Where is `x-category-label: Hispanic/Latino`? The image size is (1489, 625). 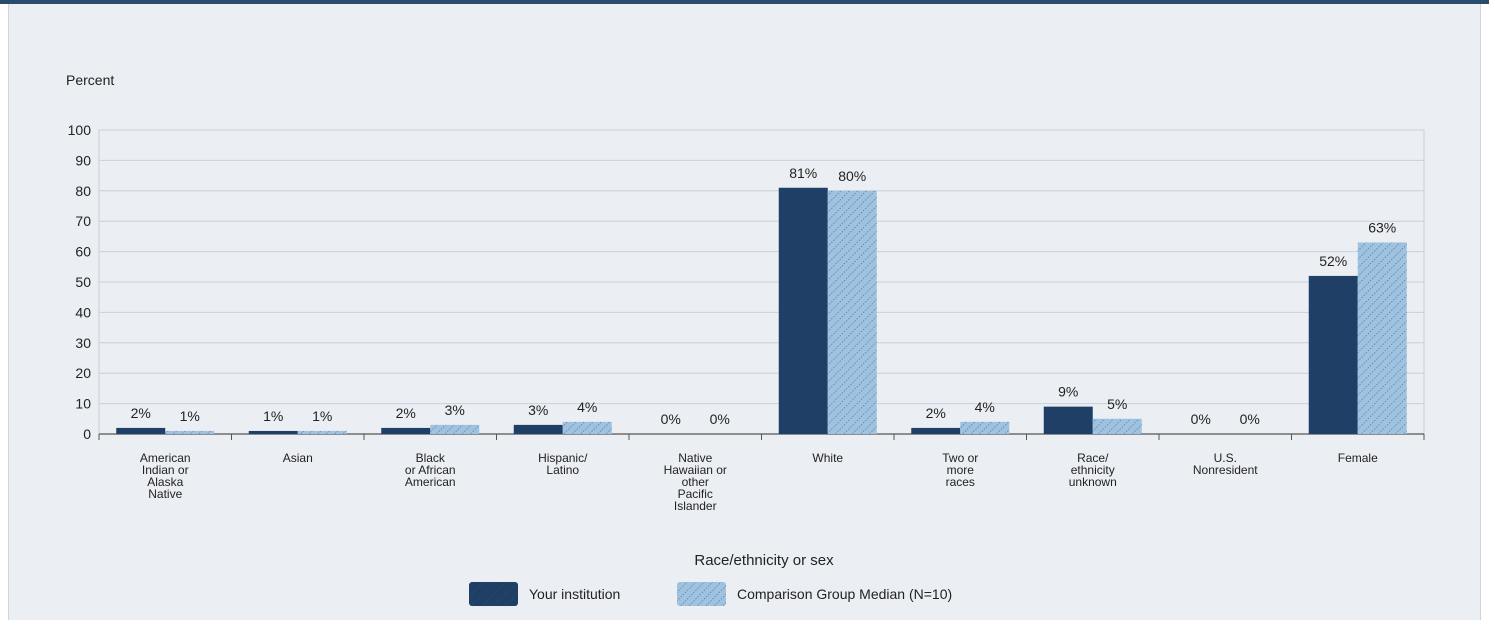 x-category-label: Hispanic/Latino is located at coordinates (563, 464).